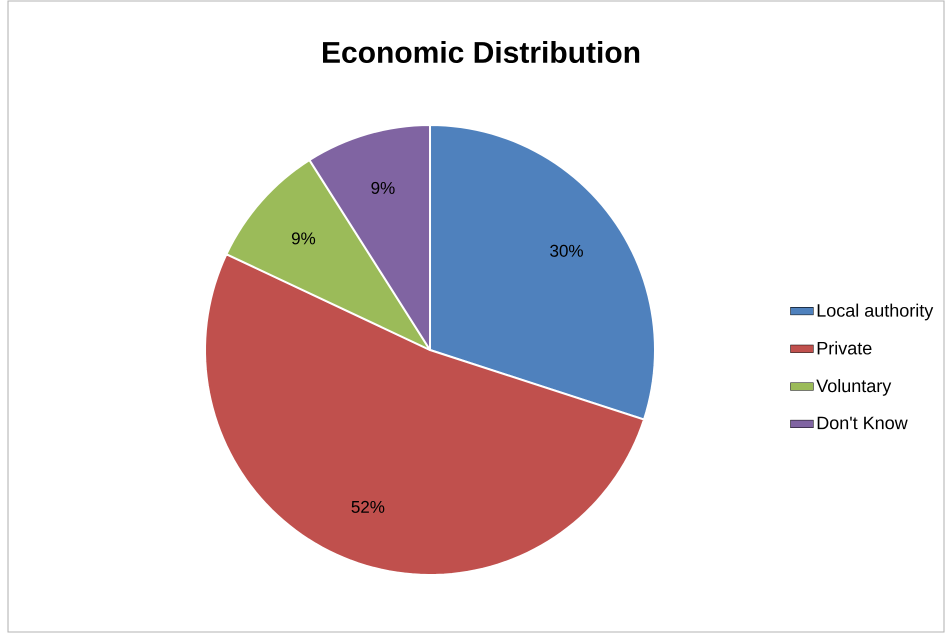 This screenshot has height=633, width=945. Describe the element at coordinates (566, 250) in the screenshot. I see `data-label: 30%` at that location.